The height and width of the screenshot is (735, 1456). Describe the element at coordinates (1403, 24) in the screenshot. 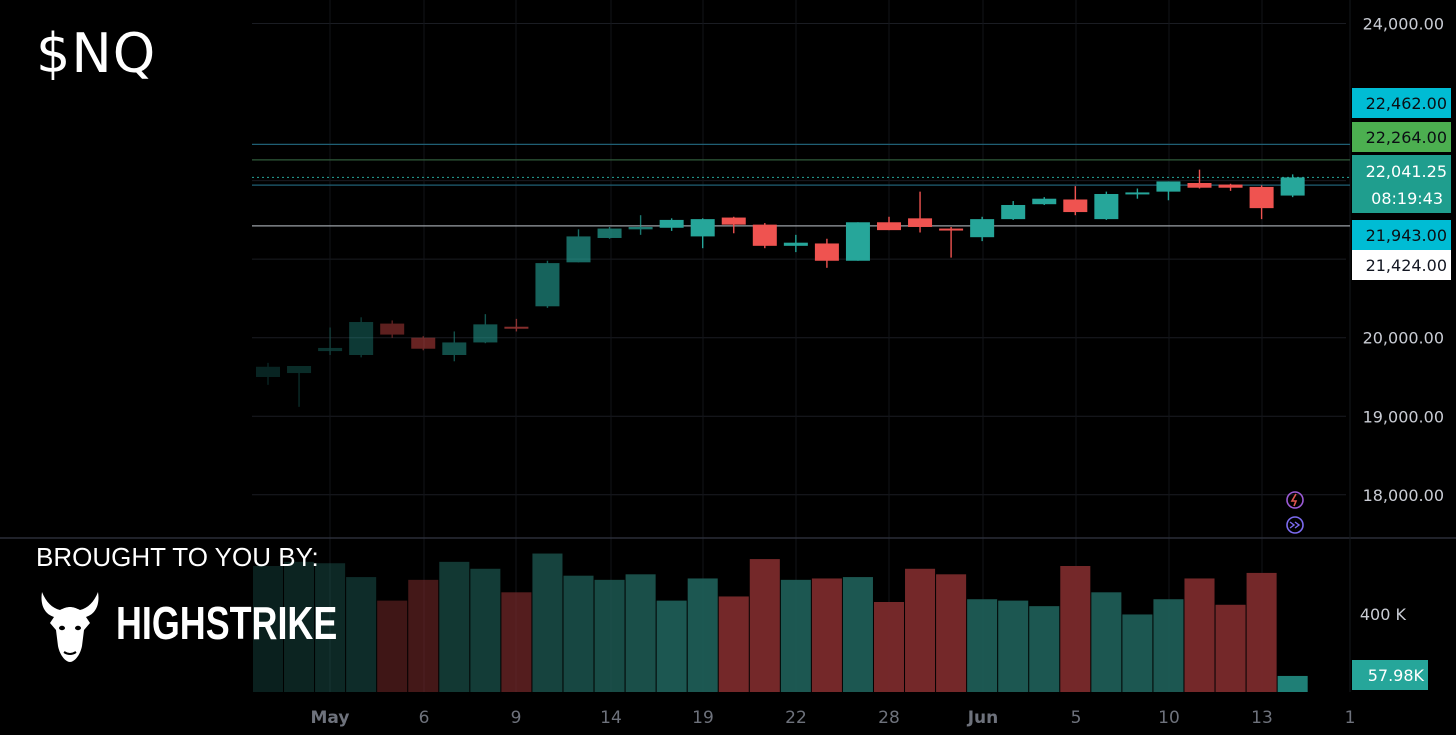

I see `price-tick-label: 24,000.00` at that location.